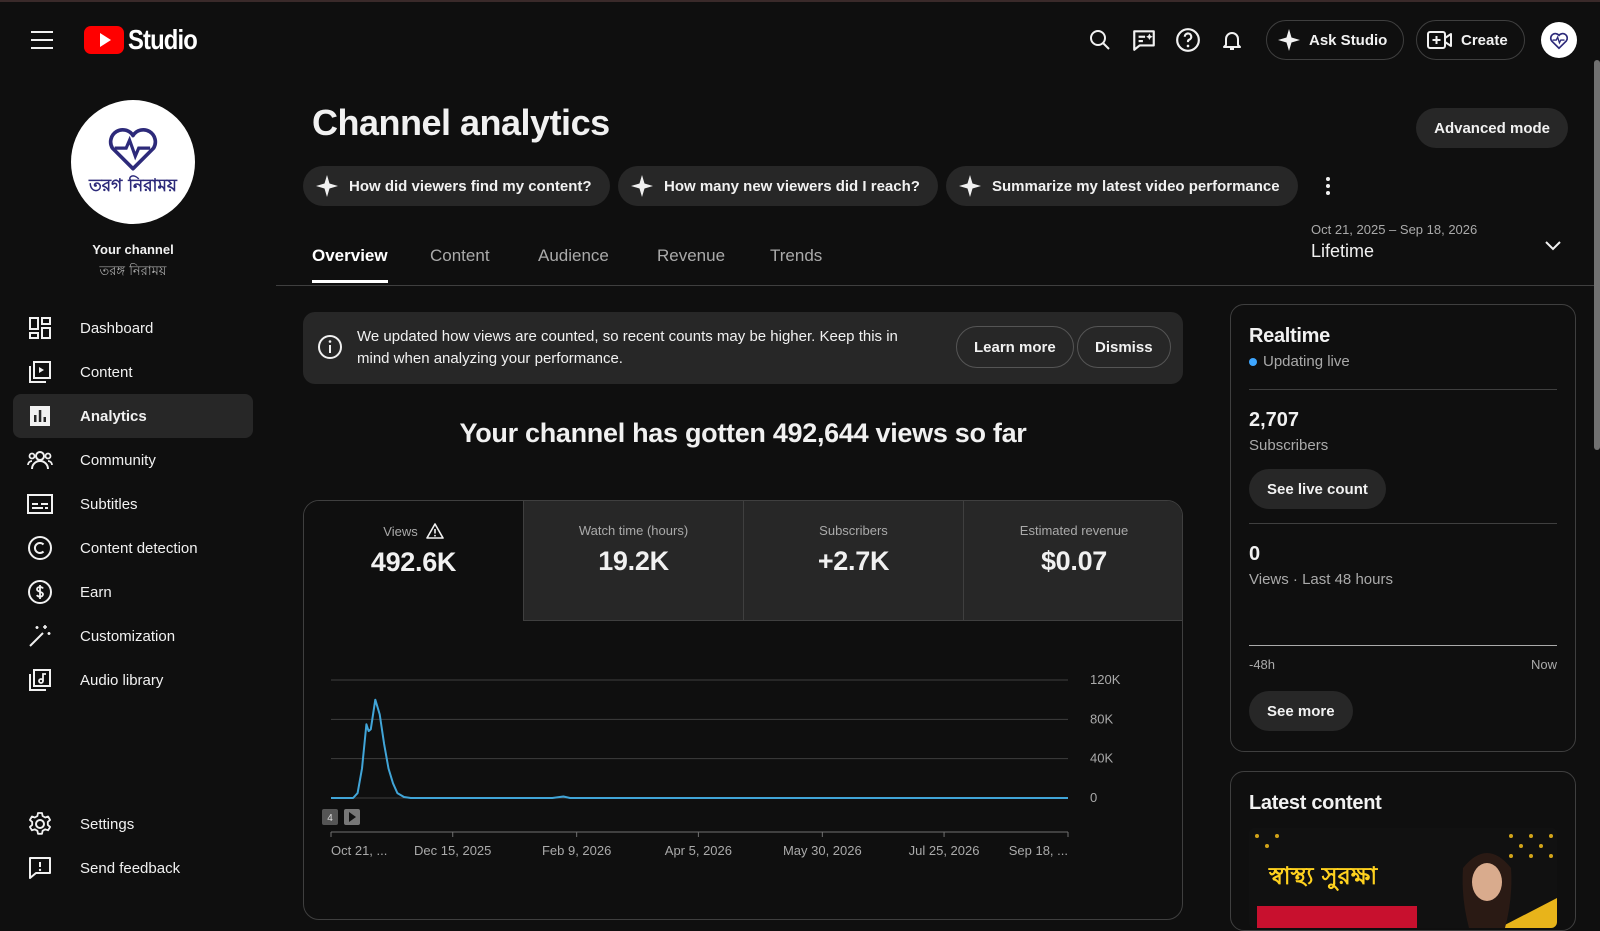  I want to click on tab-audience: Audience, so click(573, 255).